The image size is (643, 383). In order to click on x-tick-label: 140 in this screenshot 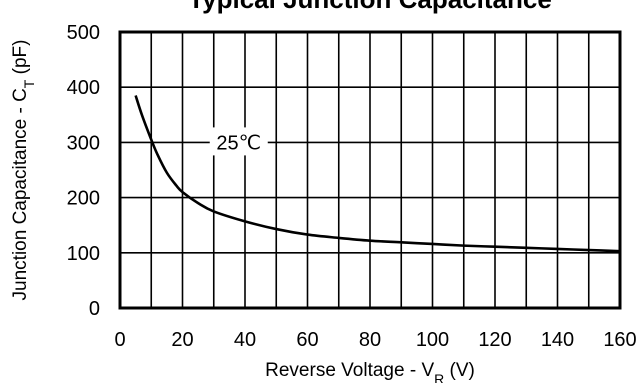, I will do `click(557, 340)`.